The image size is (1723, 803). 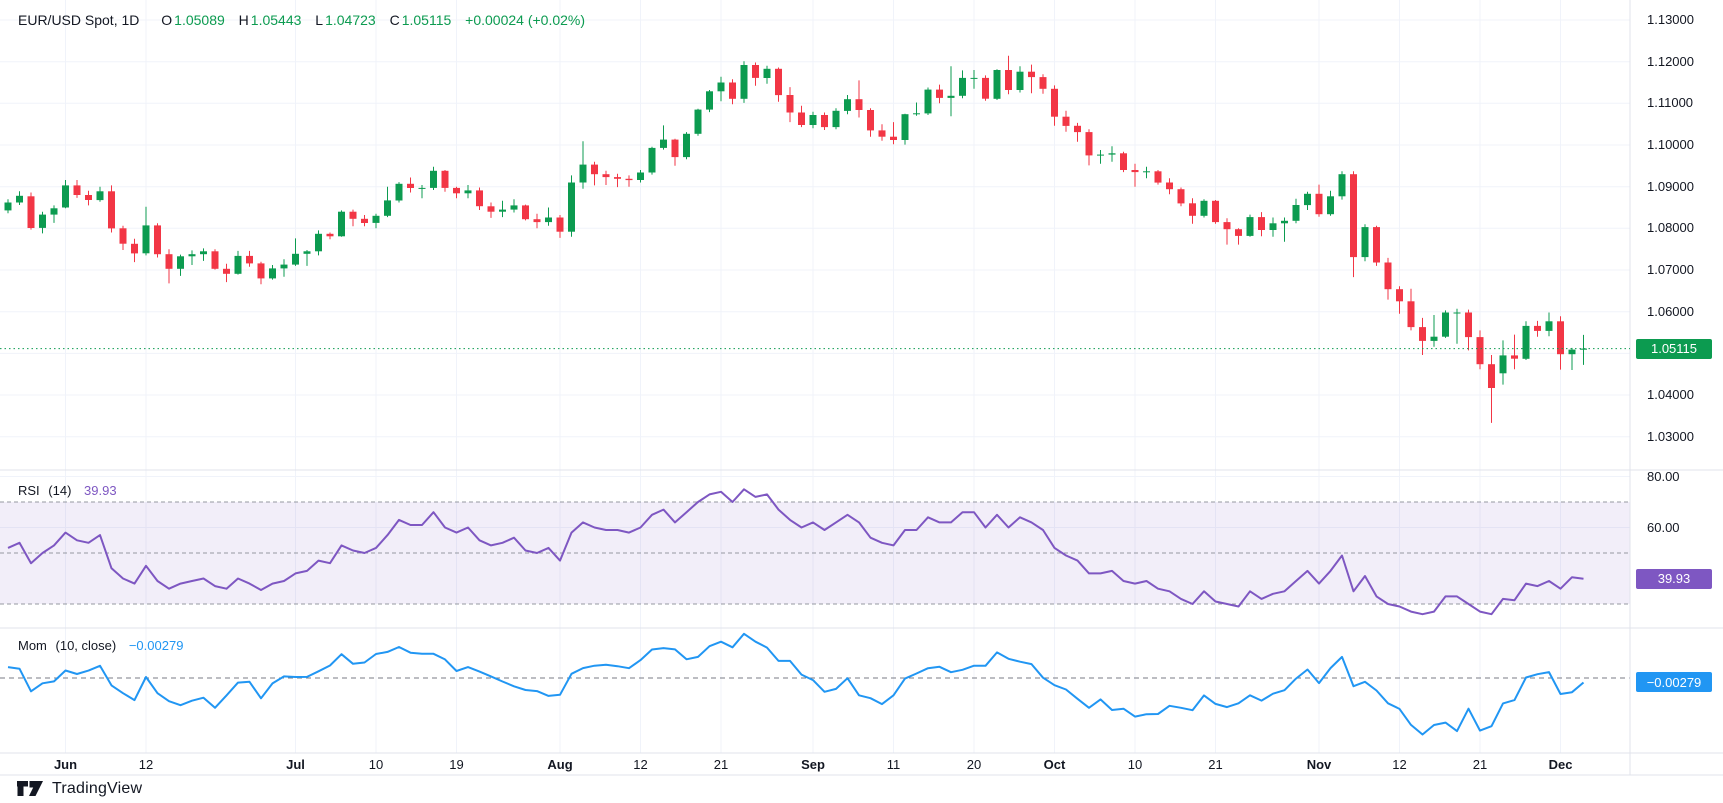 I want to click on rsi-title: RSI, so click(x=29, y=490).